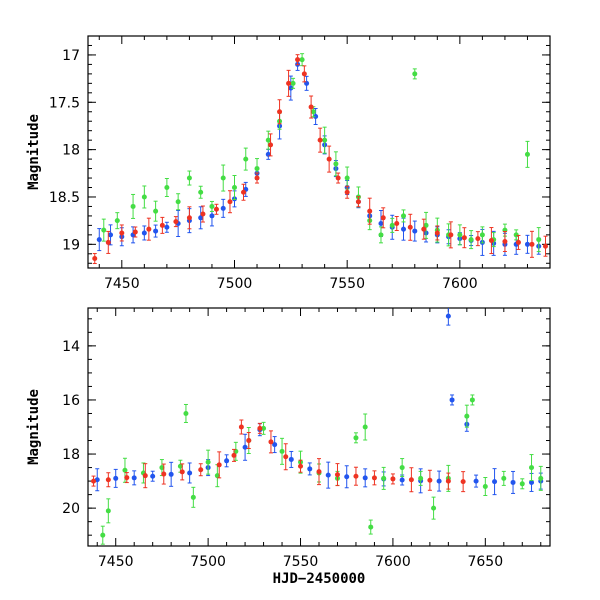  Describe the element at coordinates (71, 347) in the screenshot. I see `y-tick-label: 14` at that location.